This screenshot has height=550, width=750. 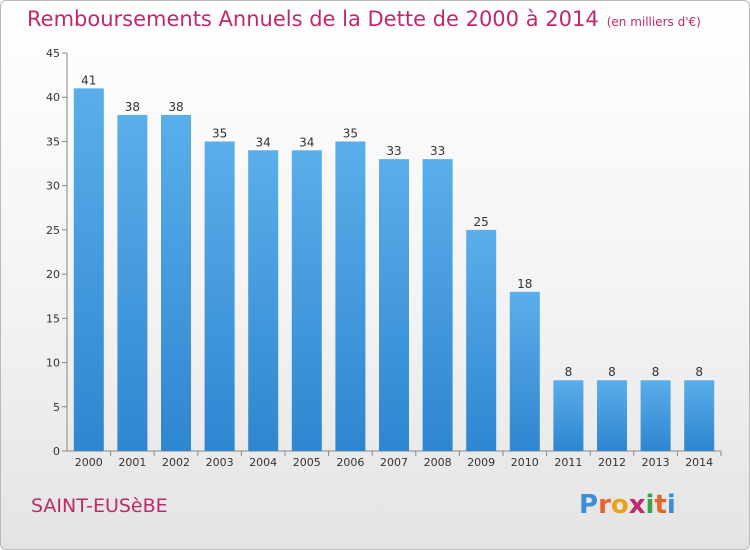 I want to click on y-tick-label: 0, so click(x=56, y=451).